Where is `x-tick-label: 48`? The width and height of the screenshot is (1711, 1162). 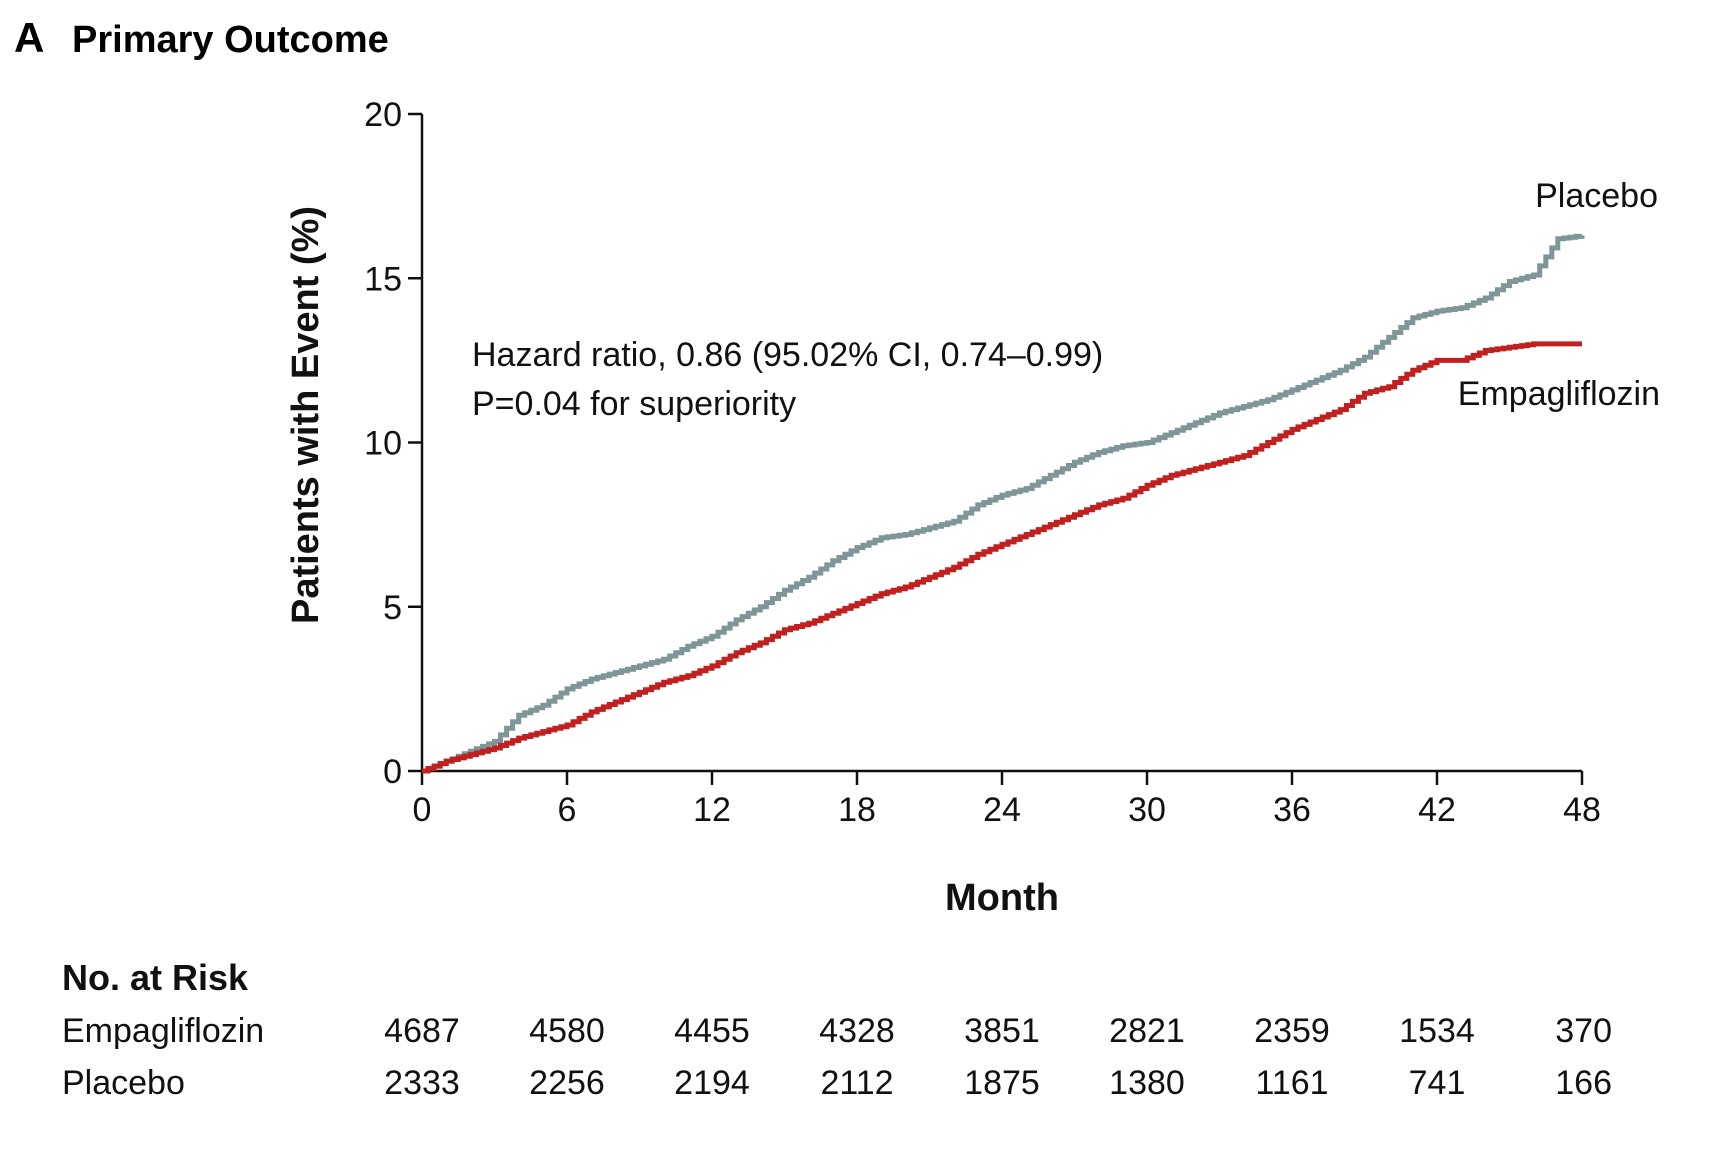 x-tick-label: 48 is located at coordinates (1582, 810).